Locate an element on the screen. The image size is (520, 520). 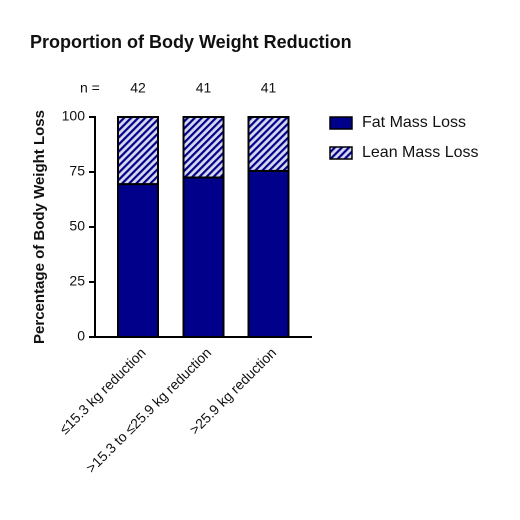
y-axis-title: Percentage of Body Weight Loss is located at coordinates (39, 227).